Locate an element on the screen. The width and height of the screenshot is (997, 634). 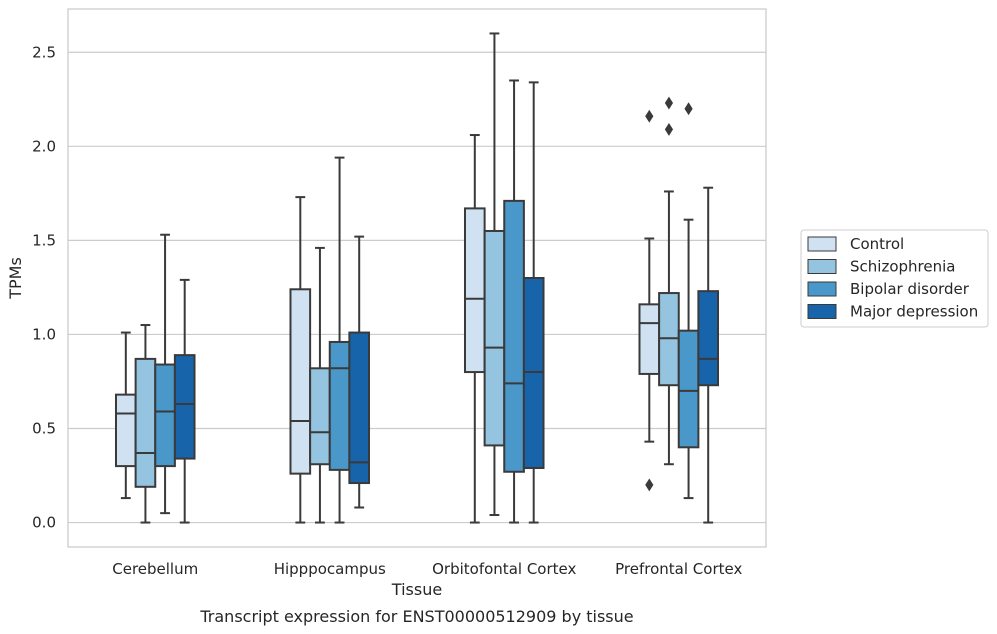
x-tick-label: Hipppocampus is located at coordinates (330, 569).